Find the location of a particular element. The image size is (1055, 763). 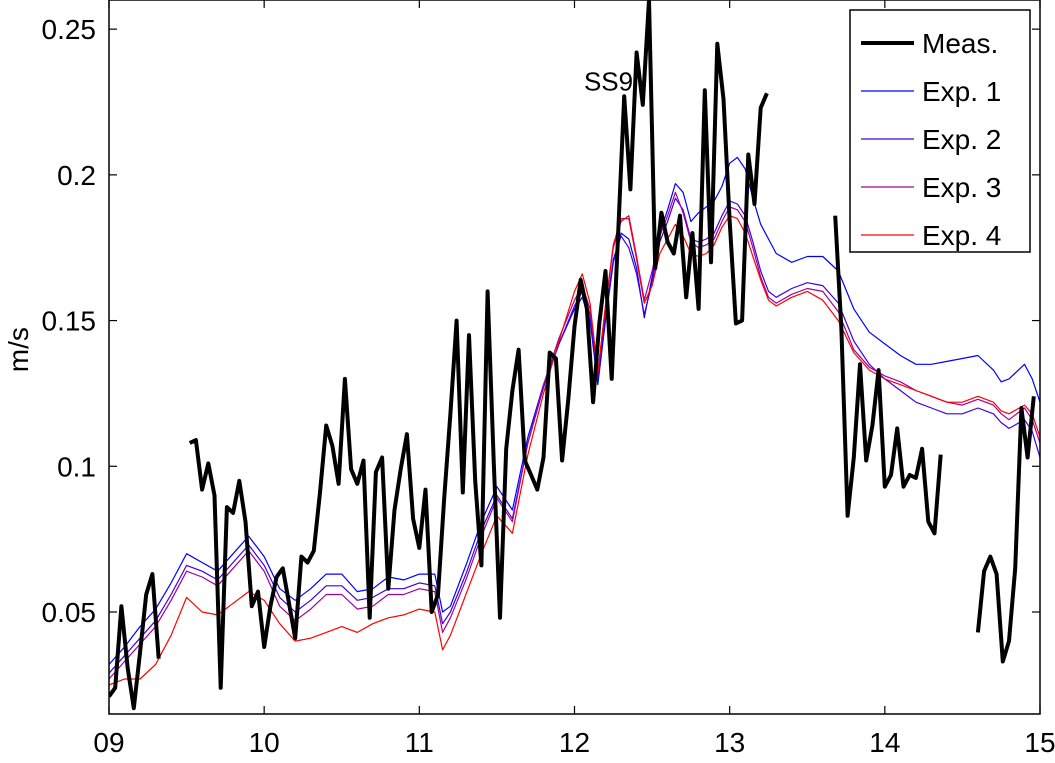

x-tick-label: 10 is located at coordinates (264, 742).